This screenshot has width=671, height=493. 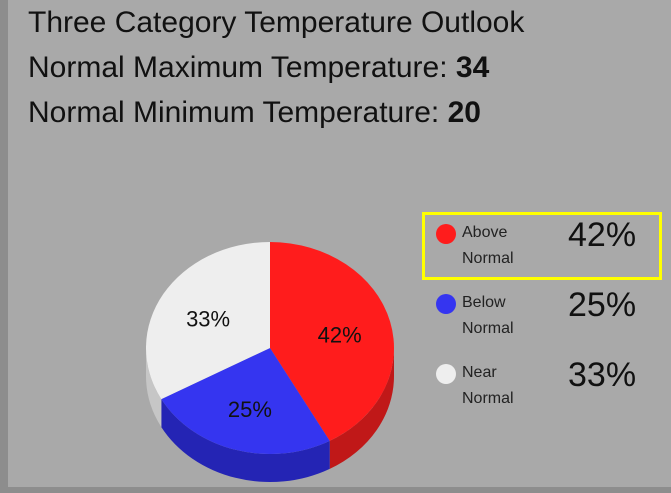 What do you see at coordinates (234, 112) in the screenshot?
I see `min-label: Normal Minimum Temperature:` at bounding box center [234, 112].